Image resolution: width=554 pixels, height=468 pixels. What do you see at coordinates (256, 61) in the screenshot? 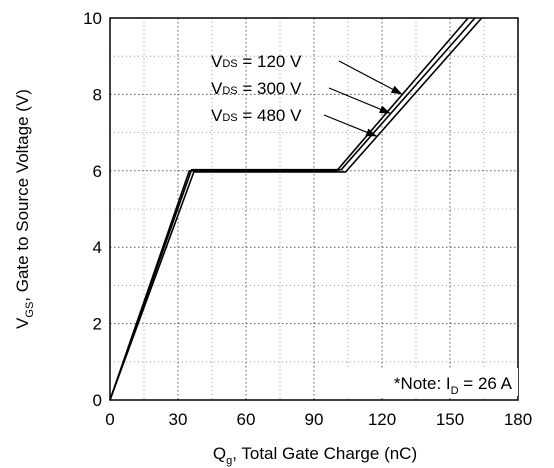
I see `series-label-1: VDS = 120 V` at bounding box center [256, 61].